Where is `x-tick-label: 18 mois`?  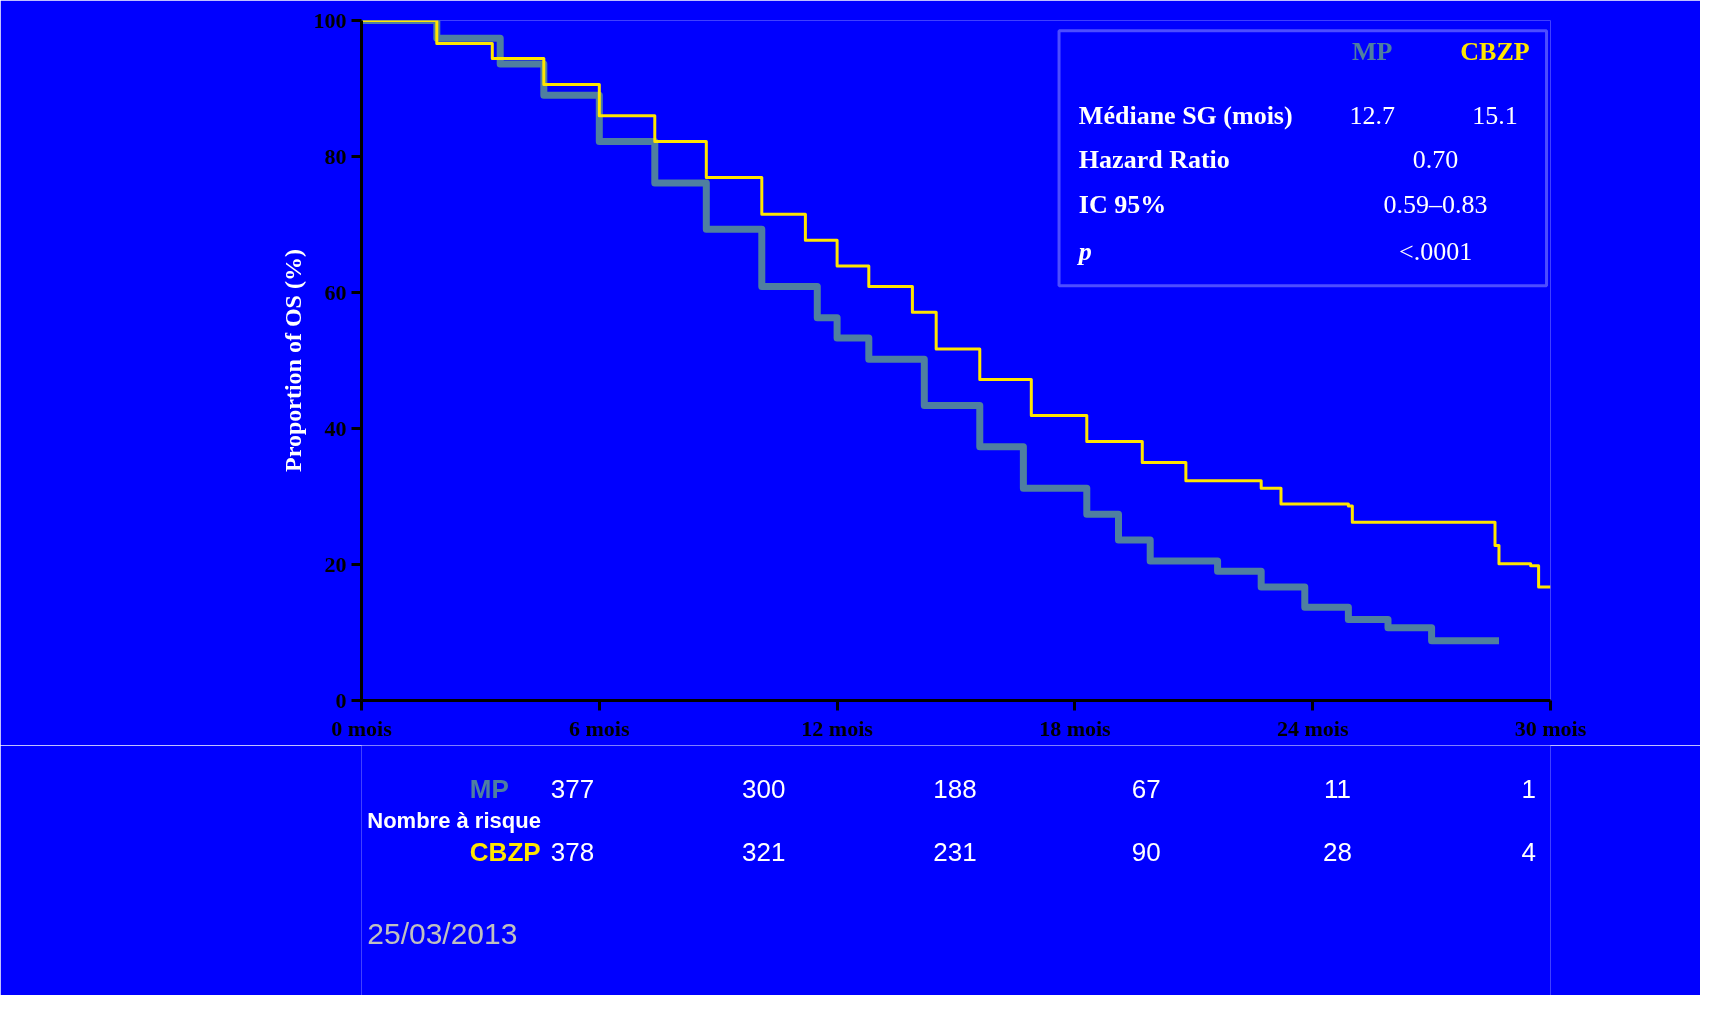
x-tick-label: 18 mois is located at coordinates (1075, 728).